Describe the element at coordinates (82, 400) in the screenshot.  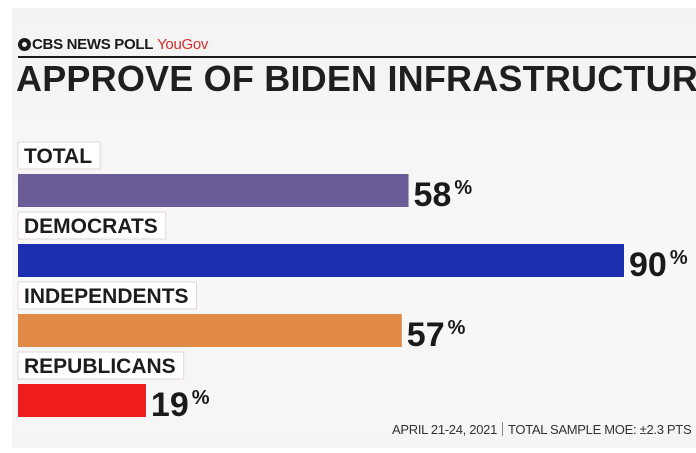
I see `bar-republicans` at that location.